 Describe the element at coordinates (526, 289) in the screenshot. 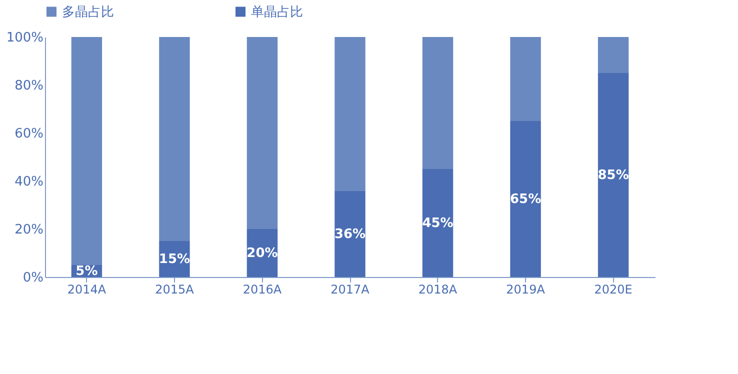

I see `x-tick-label: 2019A` at that location.